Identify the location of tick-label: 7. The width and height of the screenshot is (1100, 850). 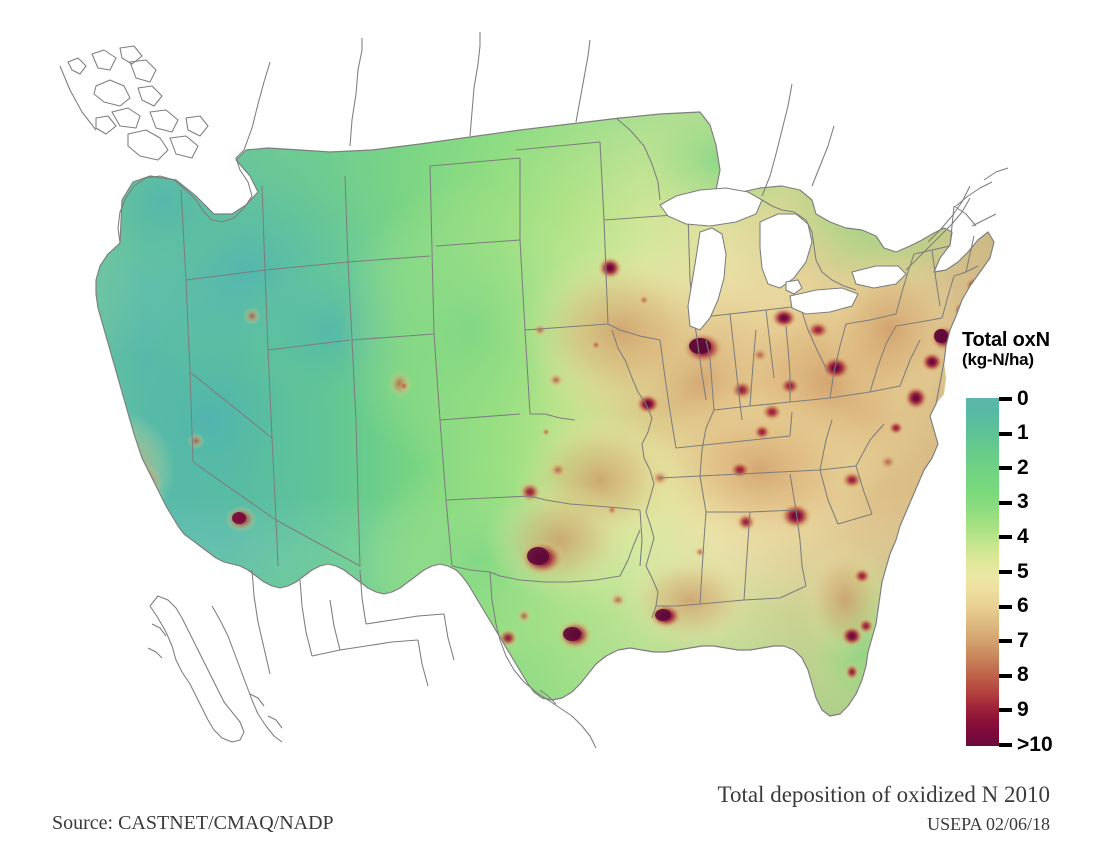
(1023, 640).